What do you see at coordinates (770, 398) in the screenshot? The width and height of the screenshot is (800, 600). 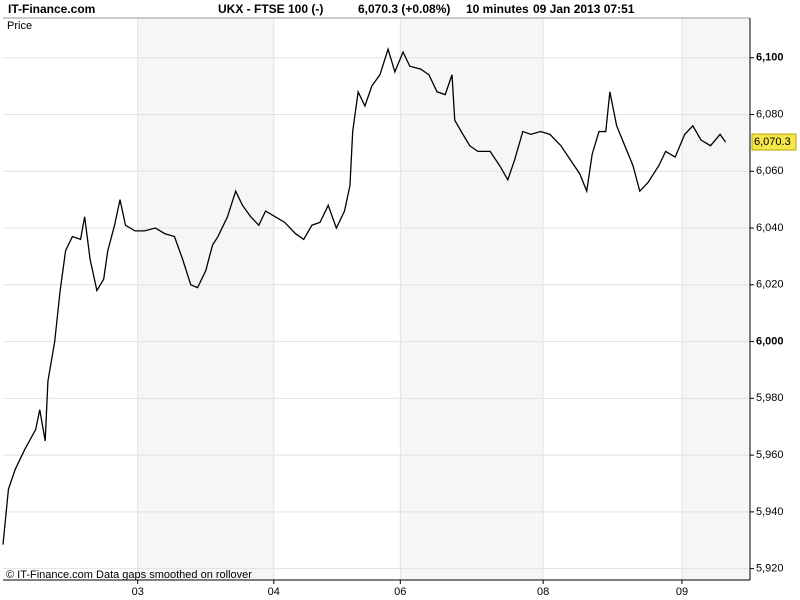 I see `y-tick-label: 5,980` at bounding box center [770, 398].